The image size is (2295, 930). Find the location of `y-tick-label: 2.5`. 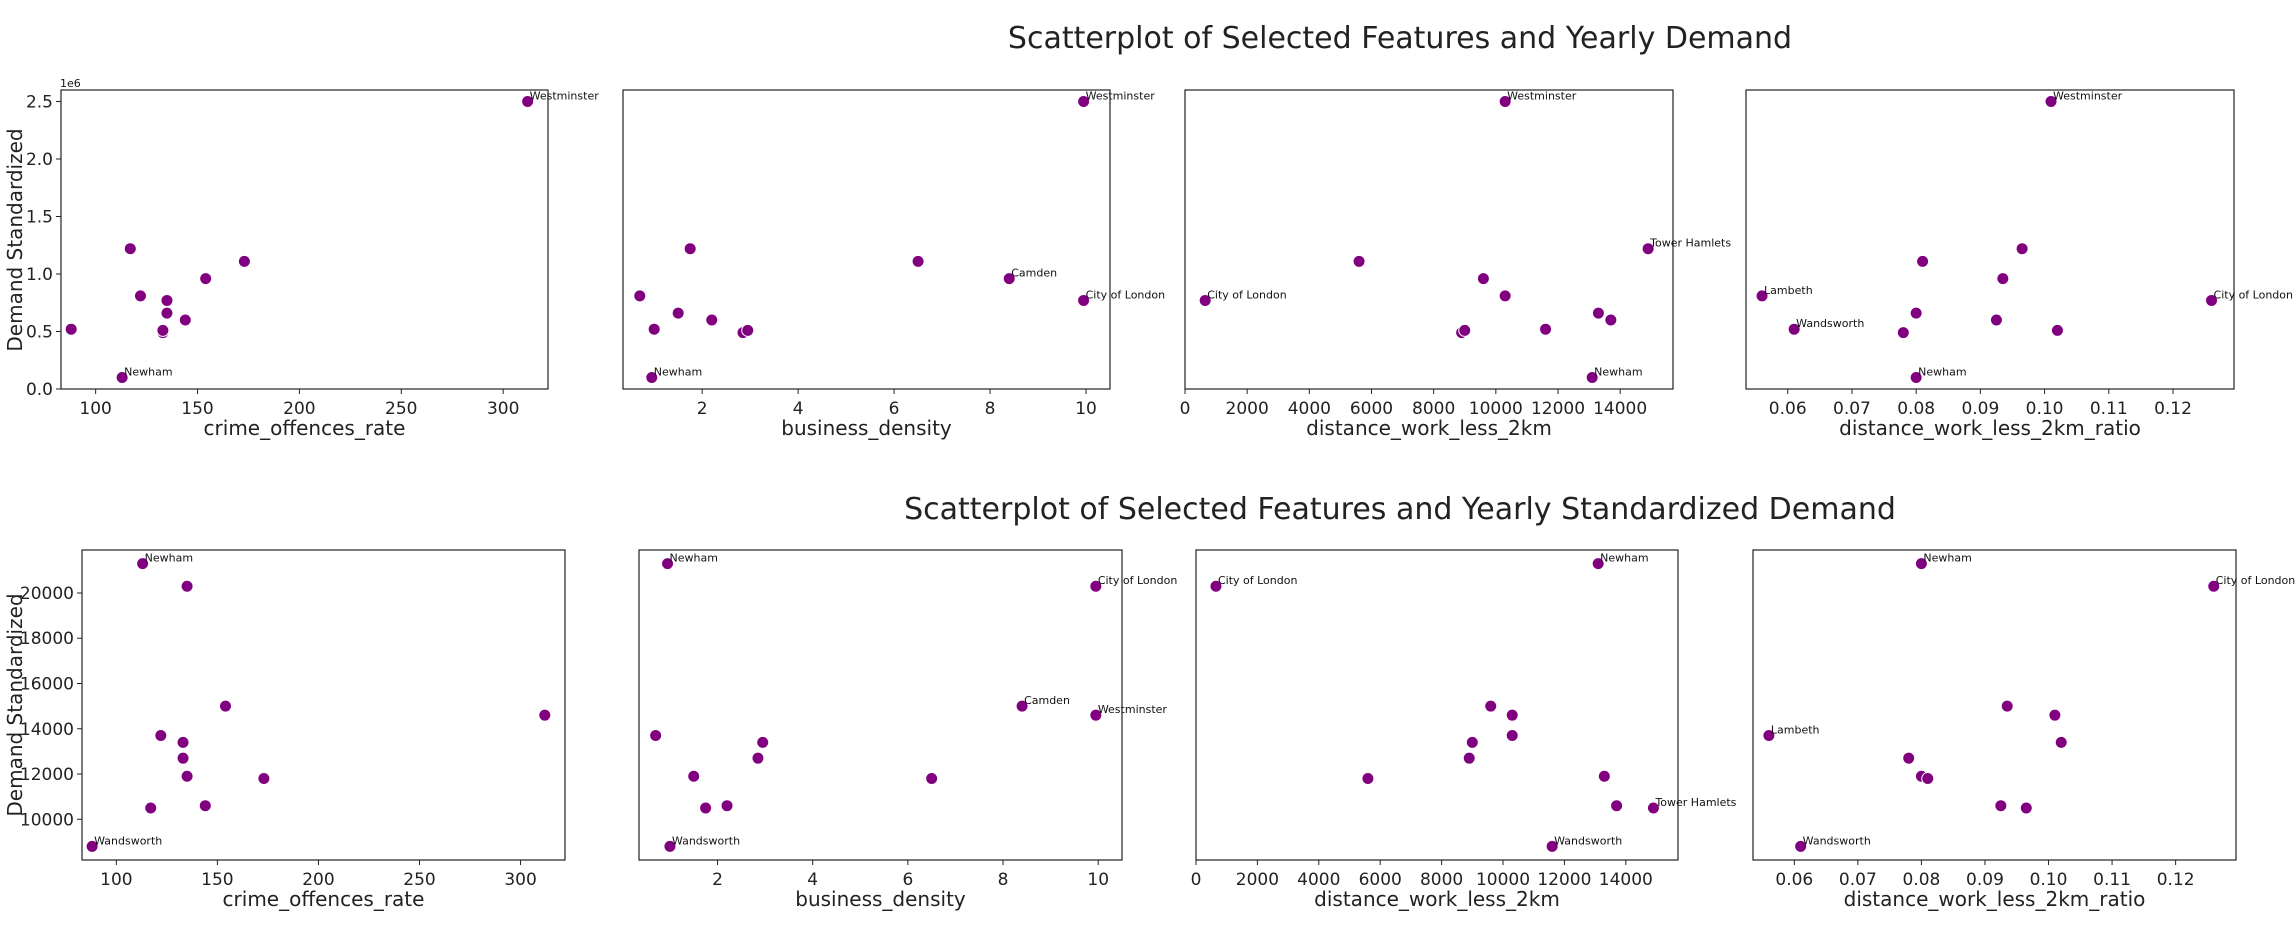

y-tick-label: 2.5 is located at coordinates (39, 103).